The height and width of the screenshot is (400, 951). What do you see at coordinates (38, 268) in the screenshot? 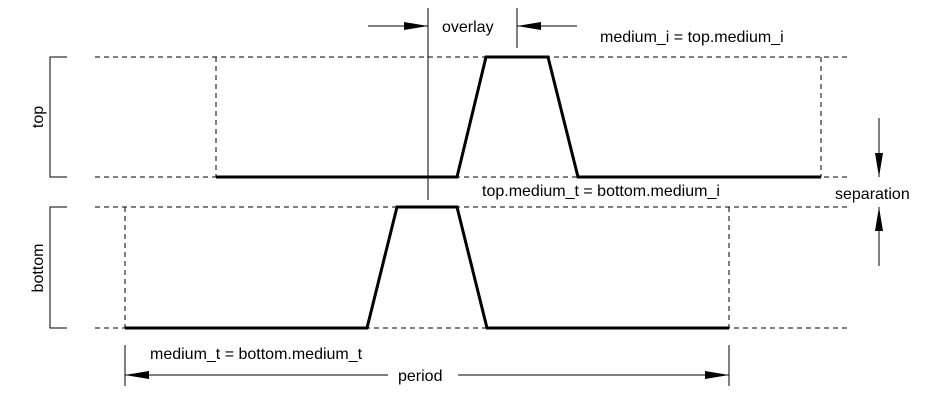
I see `bottom-label: bottom` at bounding box center [38, 268].